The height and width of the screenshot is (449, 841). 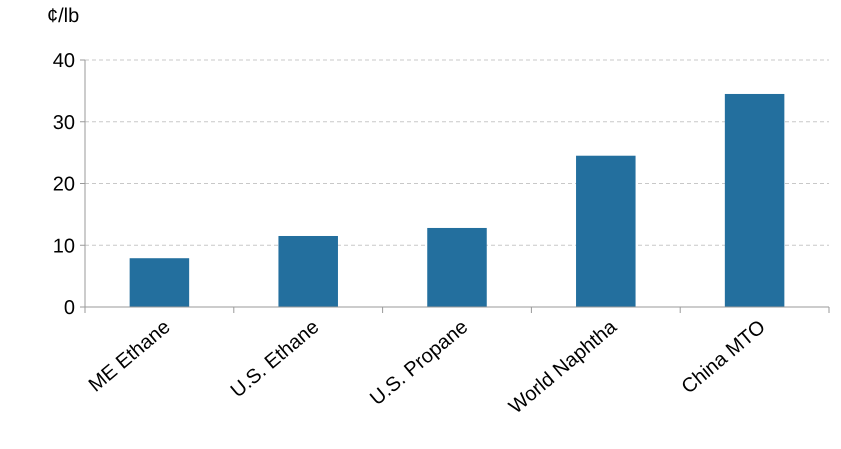 I want to click on y-tick-label: 40, so click(x=63, y=61).